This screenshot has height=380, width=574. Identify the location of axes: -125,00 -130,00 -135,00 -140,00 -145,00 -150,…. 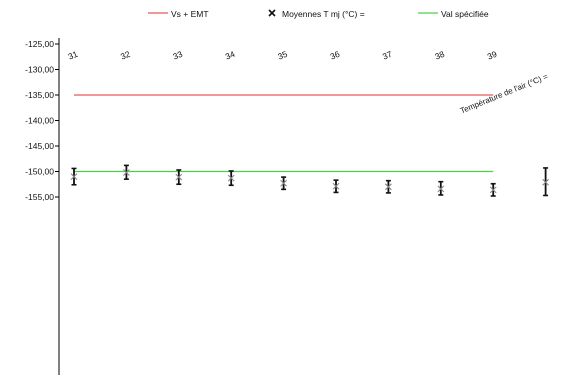
(42, 206).